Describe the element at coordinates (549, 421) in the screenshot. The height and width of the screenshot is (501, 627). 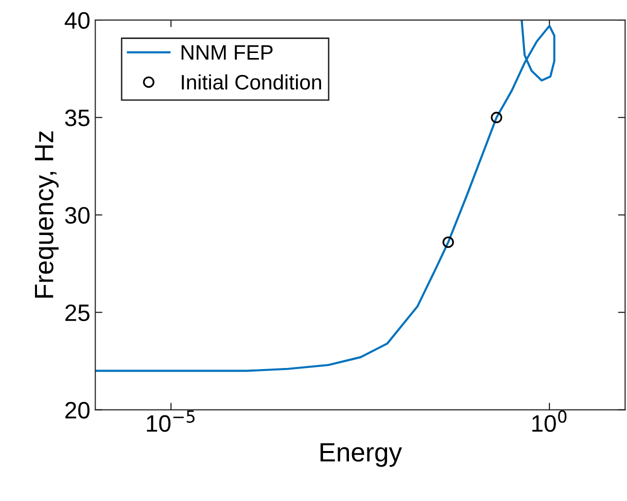
I see `x-tick-label: 10$^{0}$` at that location.